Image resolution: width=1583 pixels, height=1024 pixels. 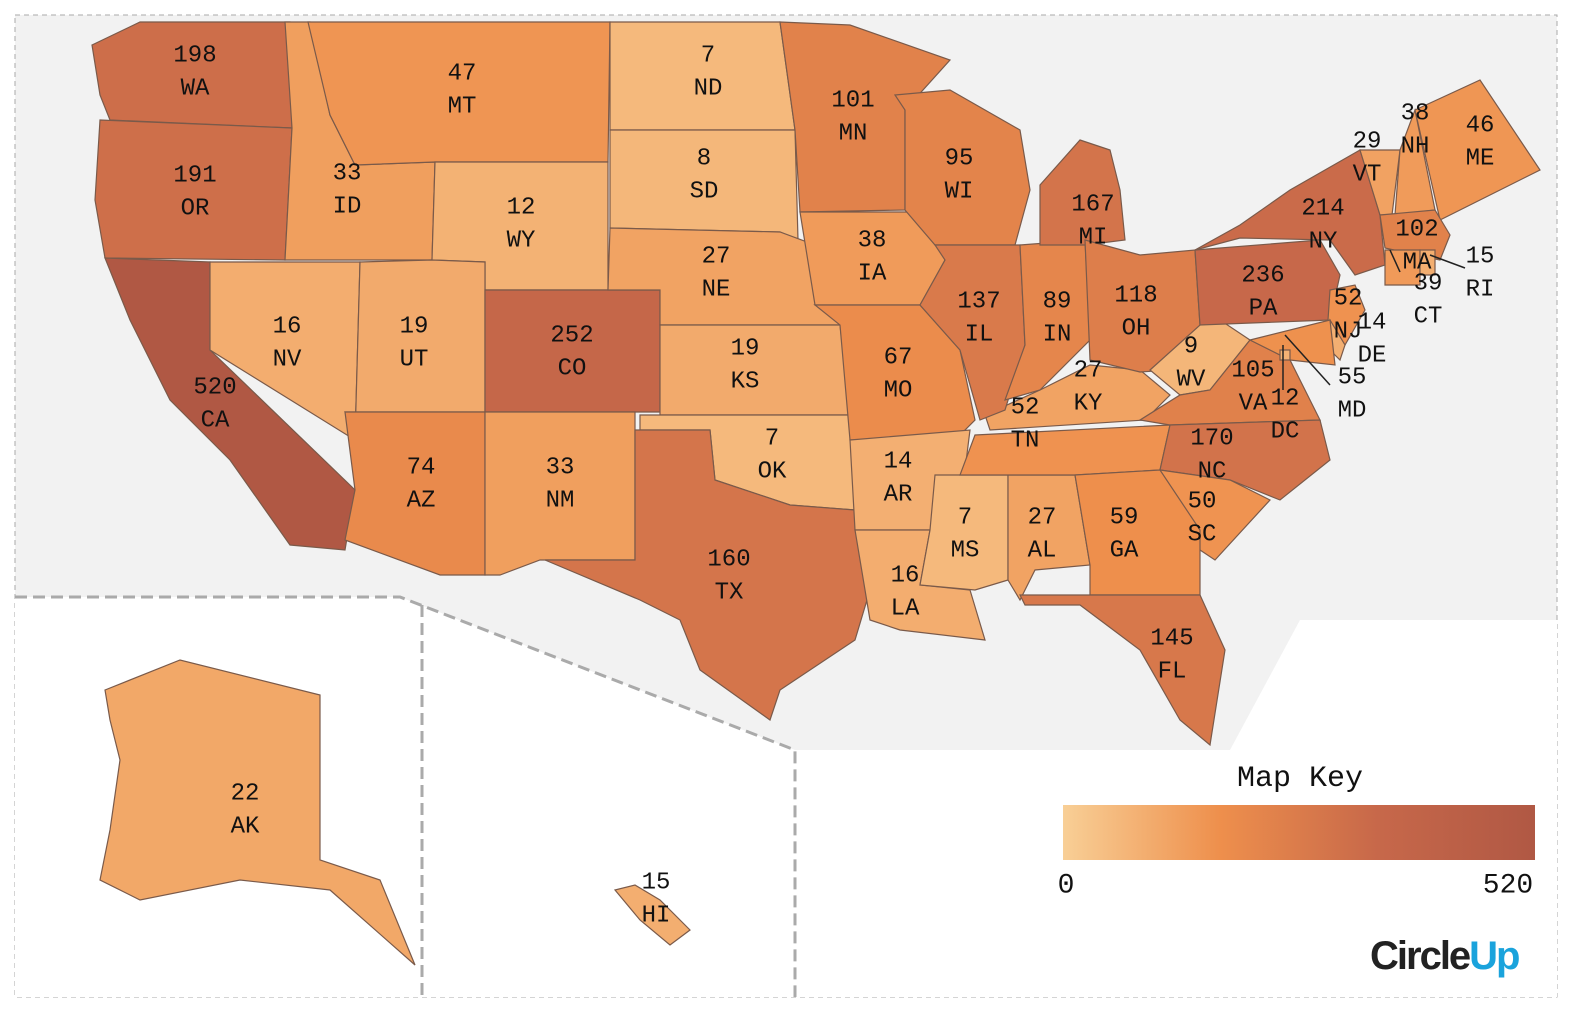 What do you see at coordinates (245, 793) in the screenshot?
I see `state-value: 22` at bounding box center [245, 793].